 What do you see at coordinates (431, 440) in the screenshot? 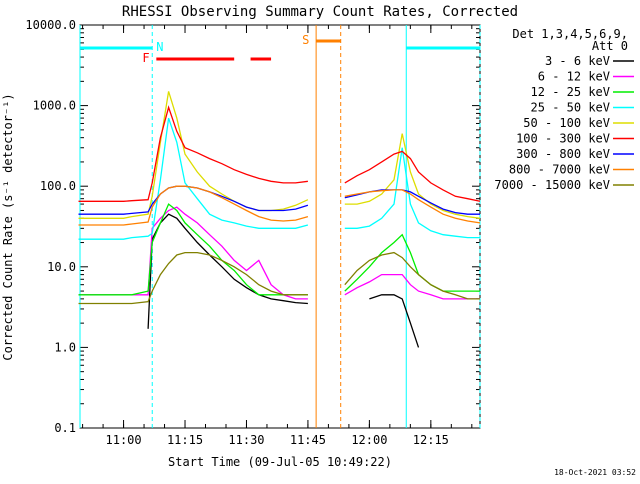
I see `x-tick-label: 12:15` at bounding box center [431, 440].